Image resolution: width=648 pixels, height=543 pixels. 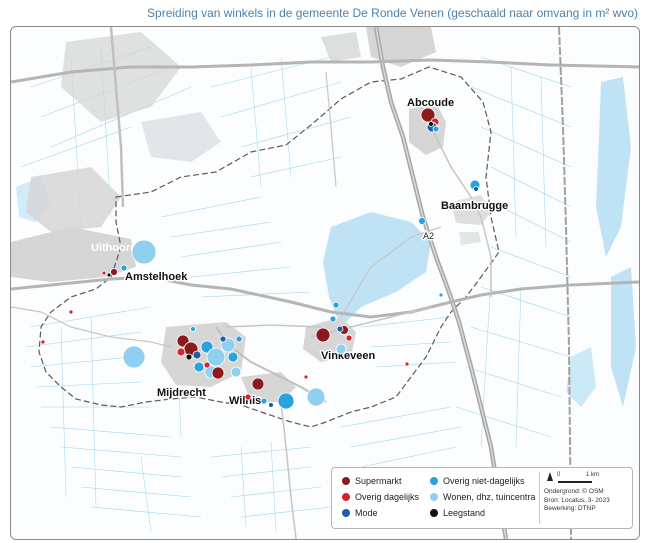 What do you see at coordinates (434, 497) in the screenshot?
I see `wonen-swatch` at bounding box center [434, 497].